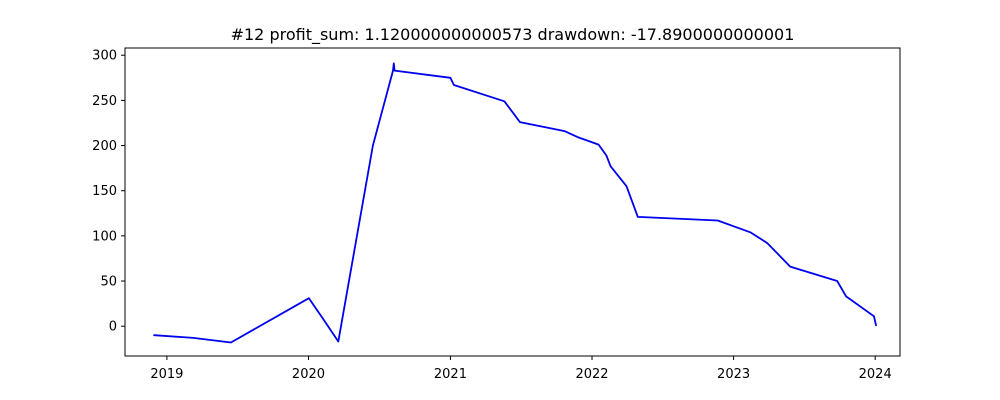 This screenshot has height=400, width=1000. What do you see at coordinates (733, 374) in the screenshot?
I see `x-tick-label: 2023` at bounding box center [733, 374].